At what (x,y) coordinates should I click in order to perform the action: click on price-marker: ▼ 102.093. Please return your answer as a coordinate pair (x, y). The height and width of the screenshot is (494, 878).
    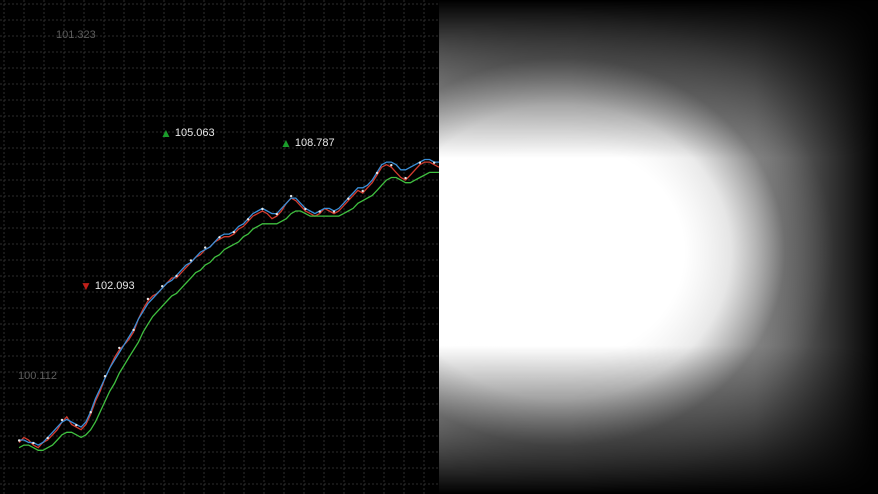
    Looking at the image, I should click on (107, 285).